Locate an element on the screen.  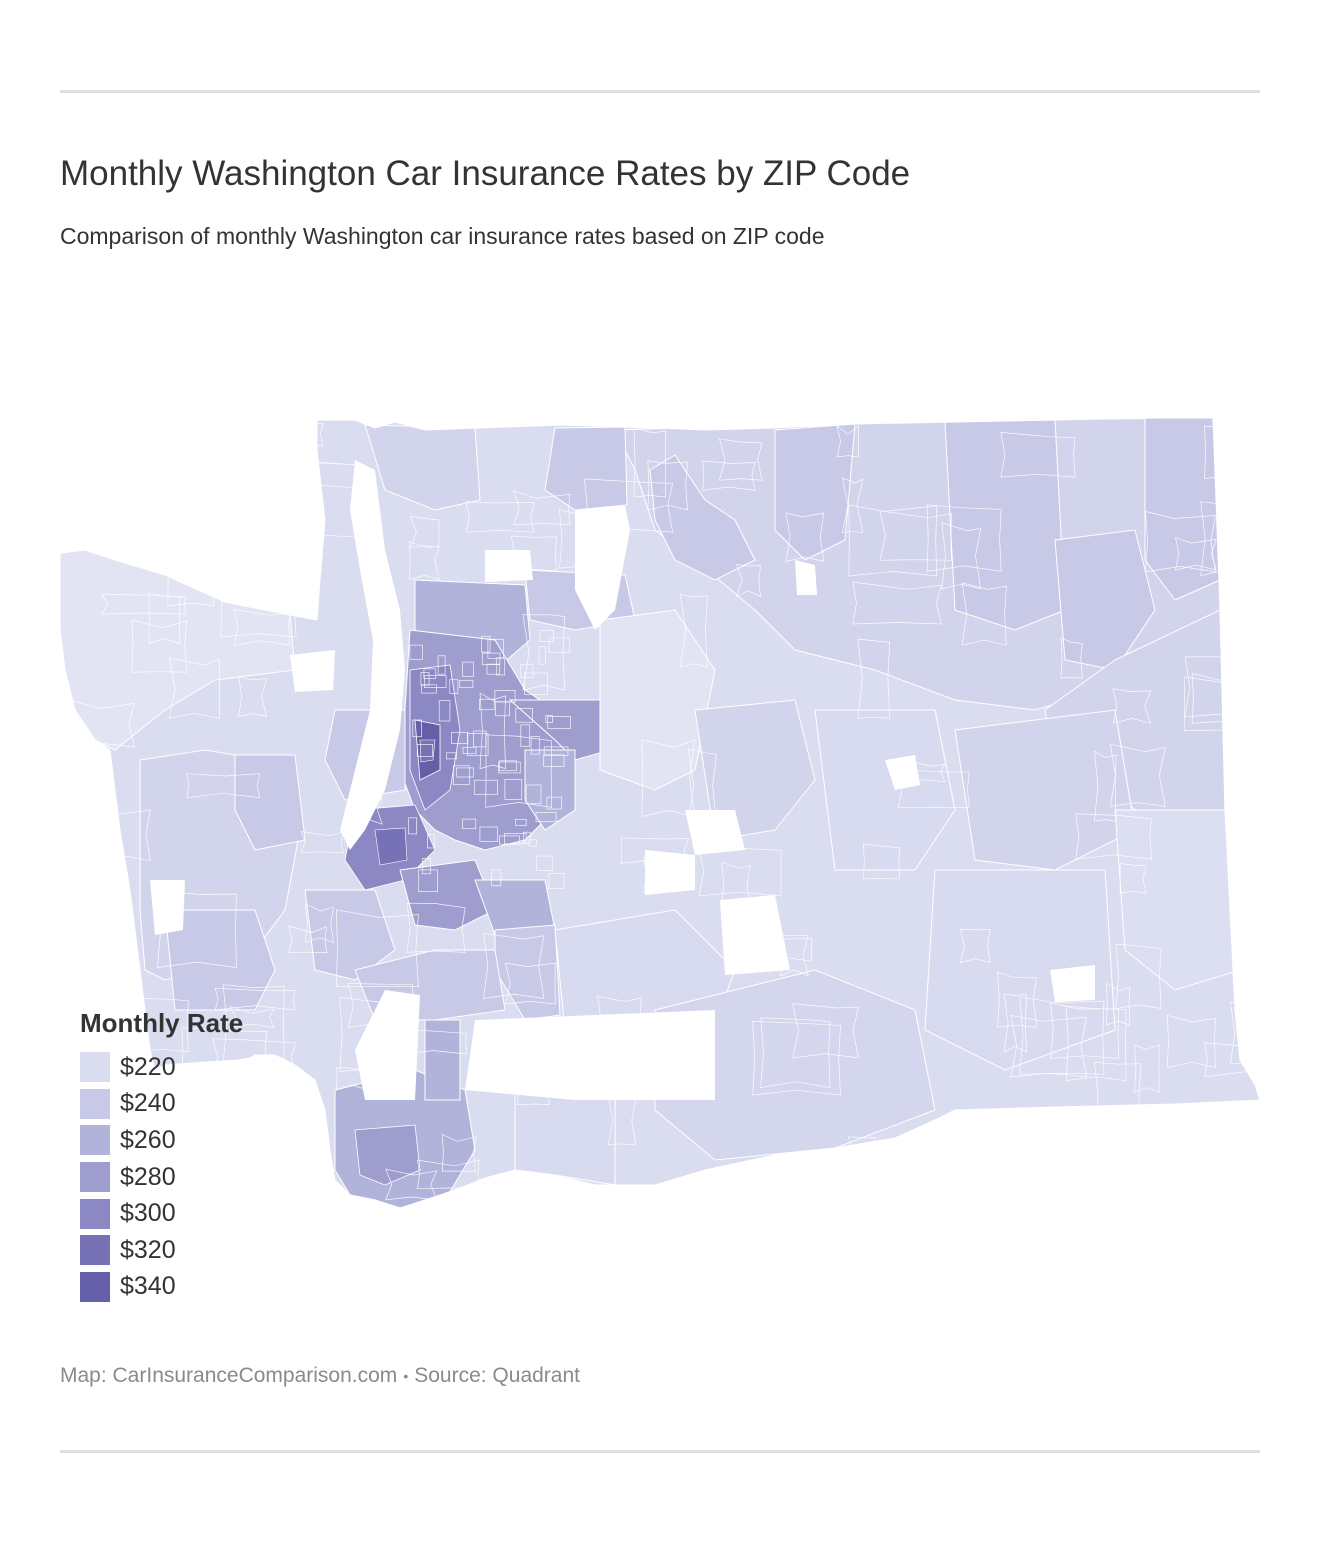
legend-items: $220 $240 $260 $280 $300 $320 $340 is located at coordinates (195, 1177).